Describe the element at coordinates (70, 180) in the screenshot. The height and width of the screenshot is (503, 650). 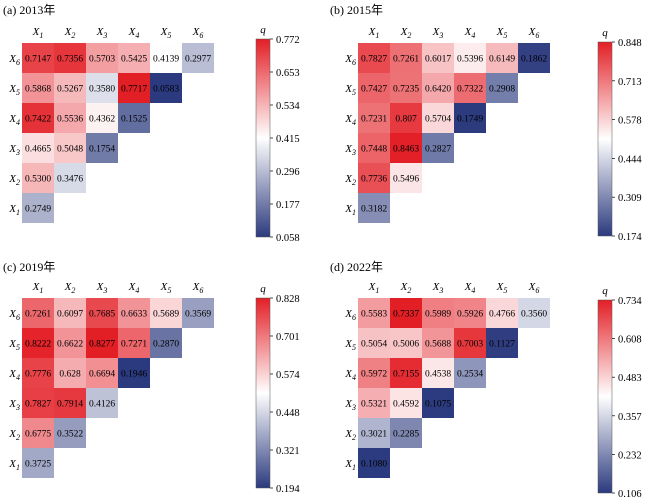
I see `cell-value-label: 0.3476` at that location.